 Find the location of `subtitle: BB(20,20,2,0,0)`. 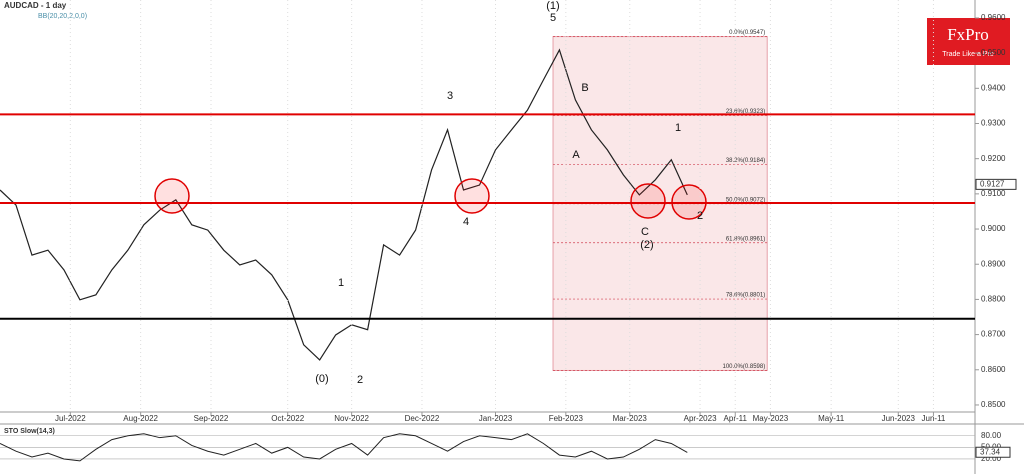

subtitle: BB(20,20,2,0,0) is located at coordinates (62, 16).